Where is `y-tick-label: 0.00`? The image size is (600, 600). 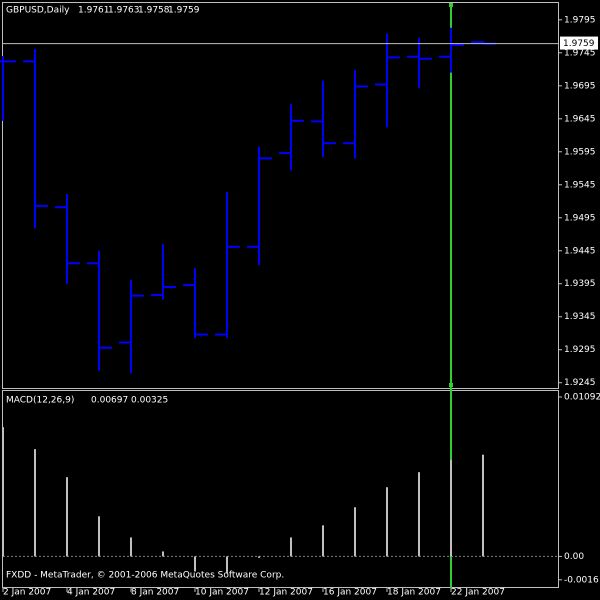 y-tick-label: 0.00 is located at coordinates (574, 557).